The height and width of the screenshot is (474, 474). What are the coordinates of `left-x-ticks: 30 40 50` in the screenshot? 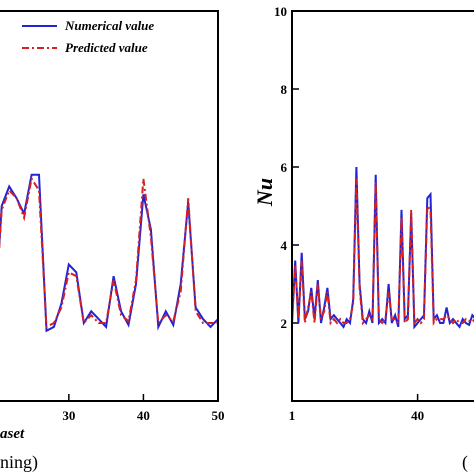 It's located at (143, 408).